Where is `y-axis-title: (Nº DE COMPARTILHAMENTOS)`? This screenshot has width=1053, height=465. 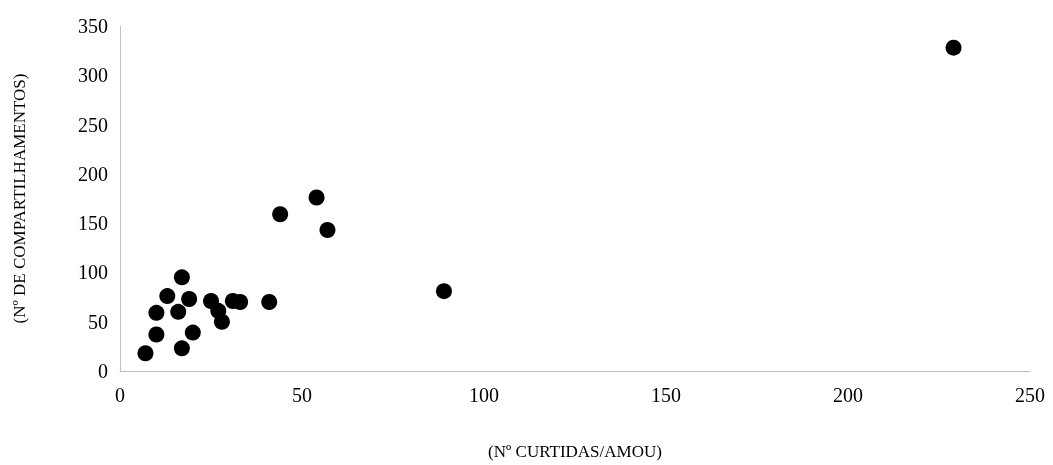
y-axis-title: (Nº DE COMPARTILHAMENTOS) is located at coordinates (19, 198).